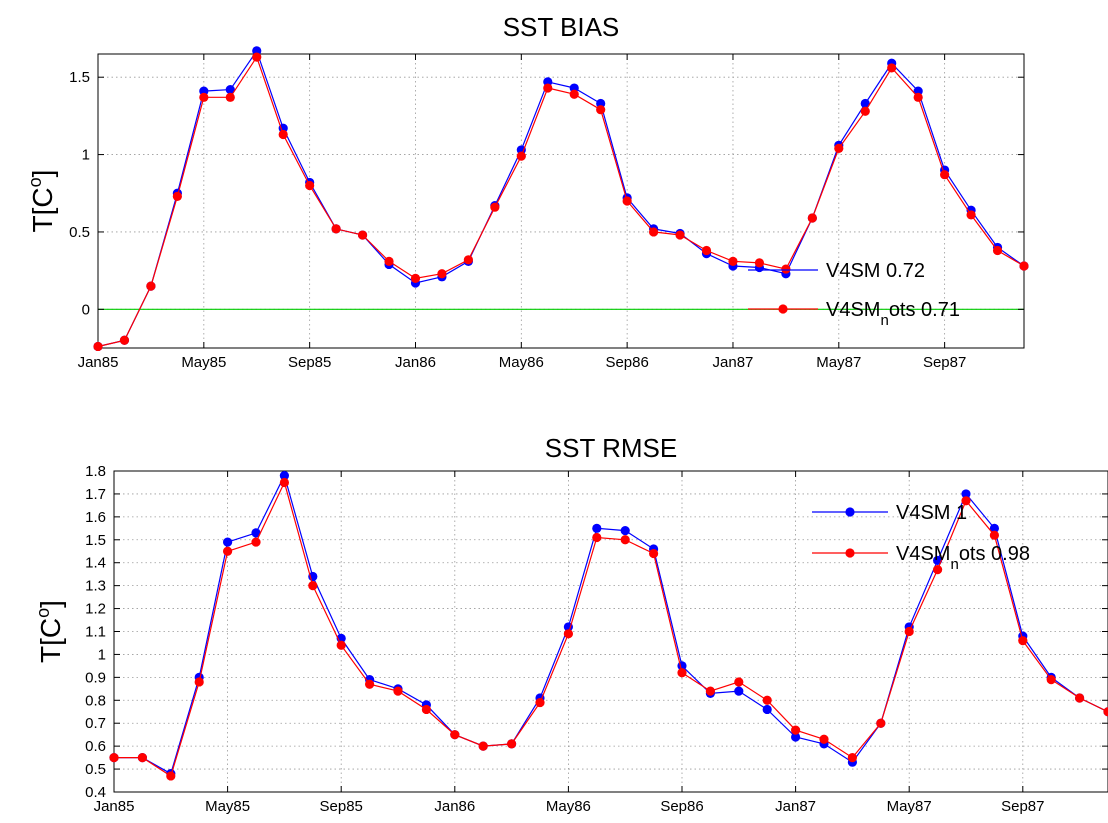  I want to click on x-tick-label: Jan87, so click(795, 806).